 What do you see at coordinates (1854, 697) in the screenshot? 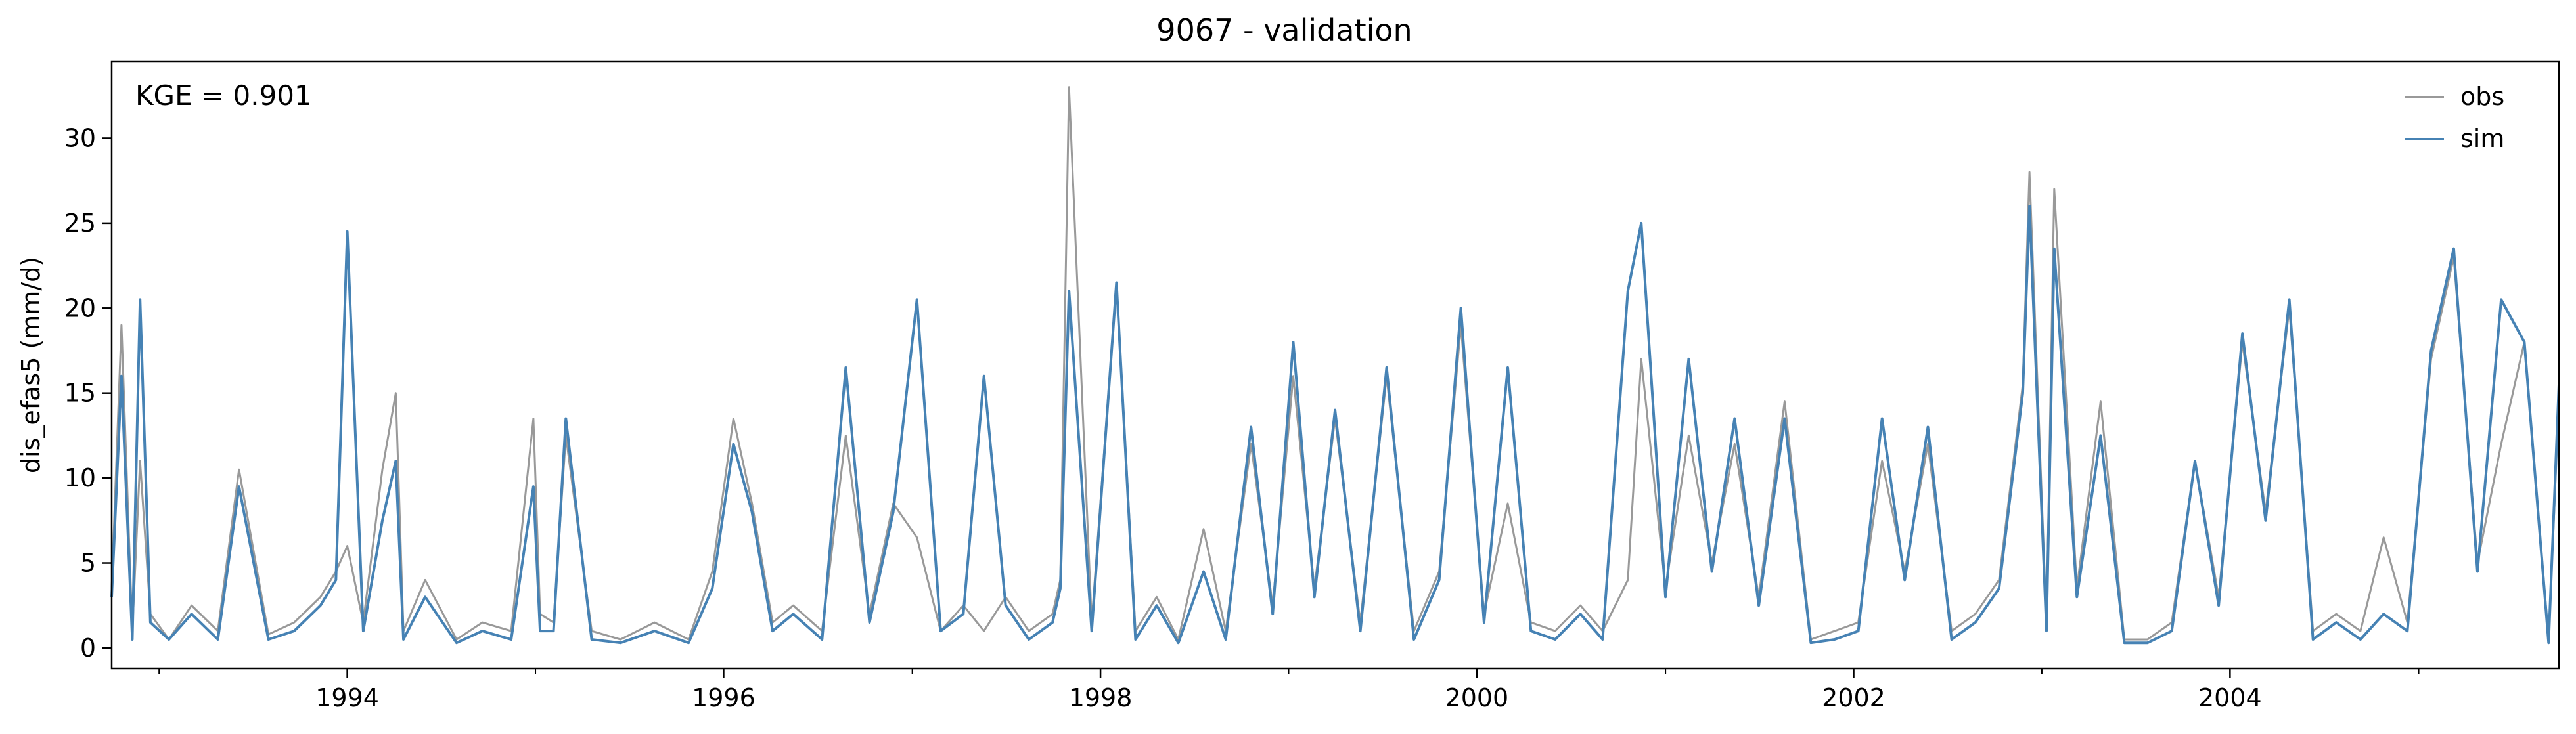
I see `x-tick-label: 2002` at bounding box center [1854, 697].